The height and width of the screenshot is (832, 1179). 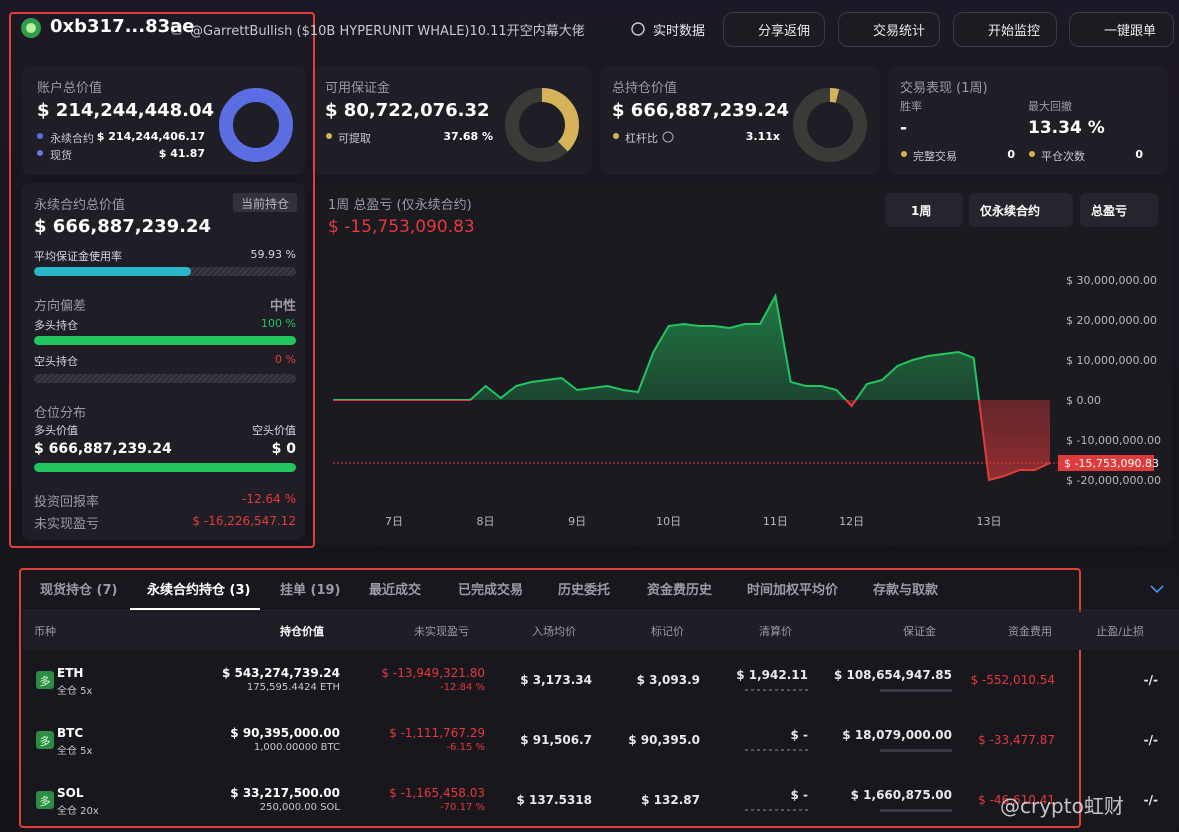 I want to click on performance-card, so click(x=1028, y=120).